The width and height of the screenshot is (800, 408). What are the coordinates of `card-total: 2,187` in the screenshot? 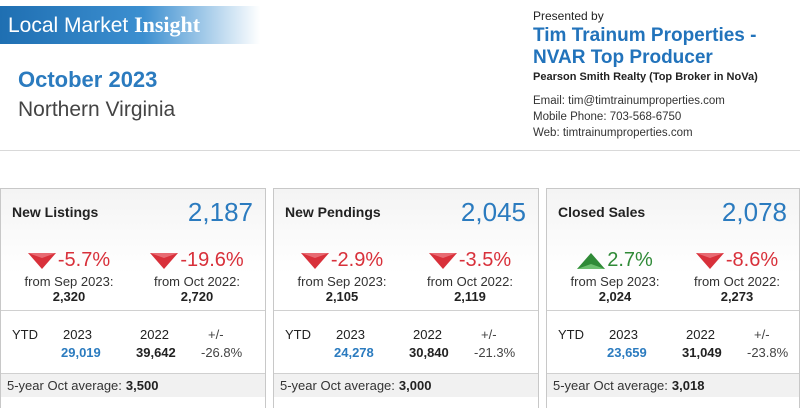 It's located at (220, 212).